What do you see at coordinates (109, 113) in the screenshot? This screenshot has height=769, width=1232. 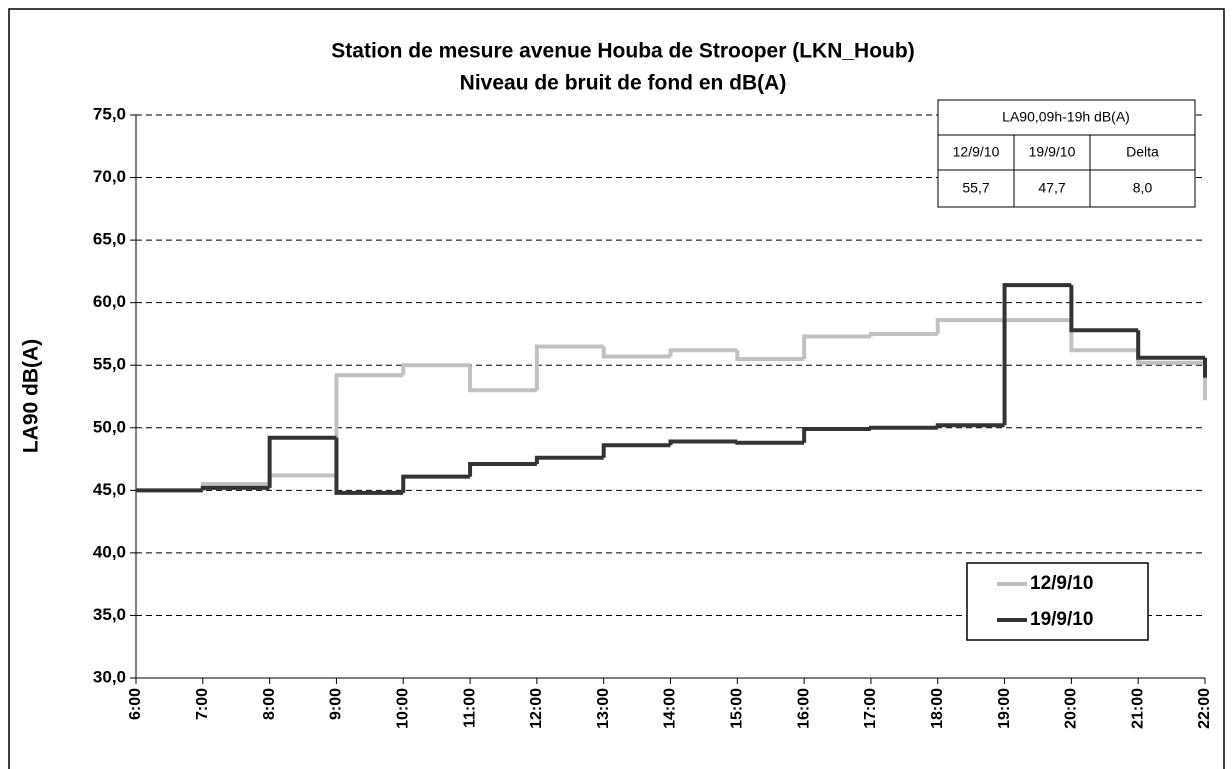 I see `y-tick-label: 75,0` at bounding box center [109, 113].